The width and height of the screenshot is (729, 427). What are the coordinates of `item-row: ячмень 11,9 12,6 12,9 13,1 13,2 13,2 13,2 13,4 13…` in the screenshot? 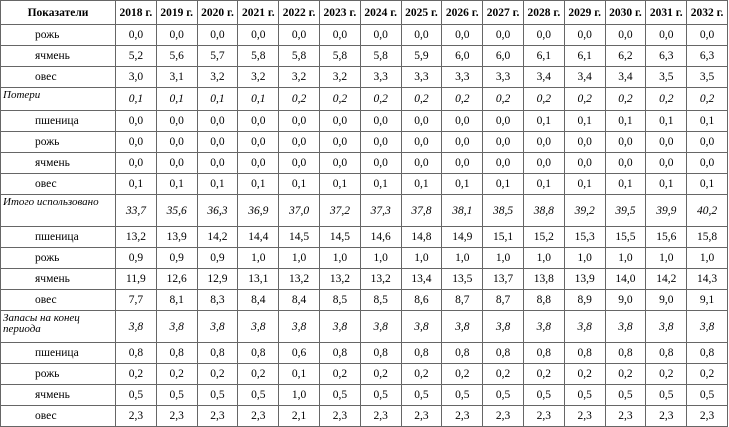 It's located at (364, 279).